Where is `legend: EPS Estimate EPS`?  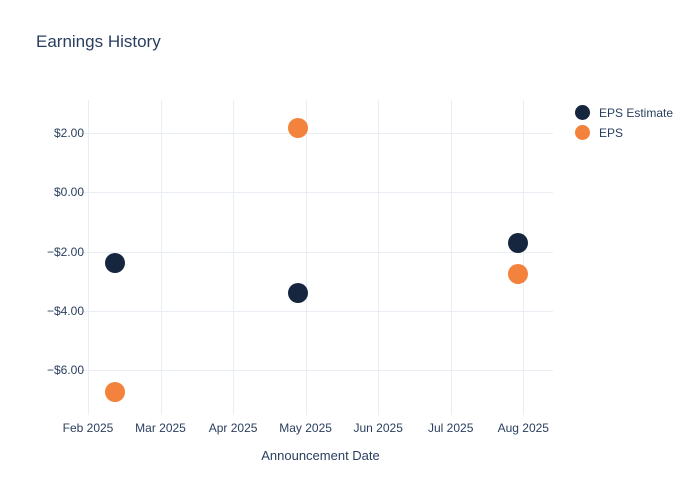
legend: EPS Estimate EPS is located at coordinates (624, 125).